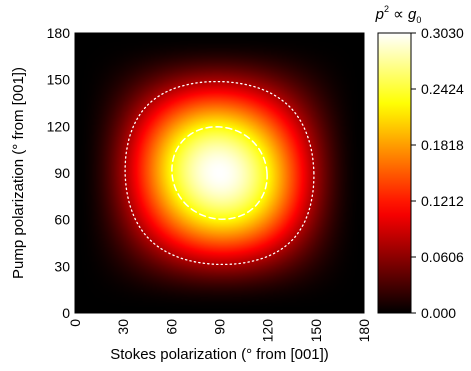  I want to click on y-tick-label: 150, so click(59, 80).